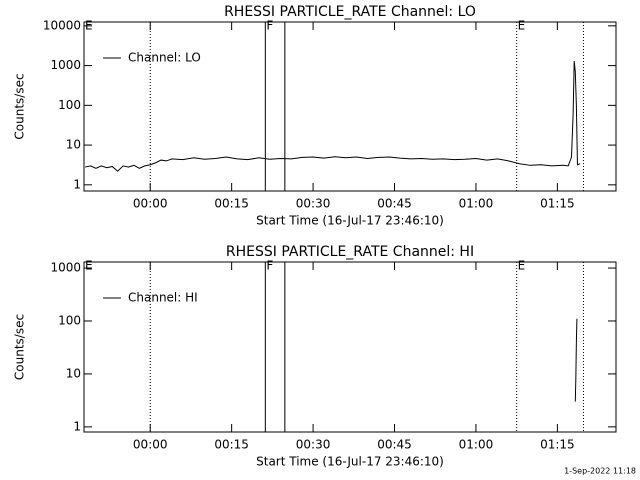  Describe the element at coordinates (576, 360) in the screenshot. I see `data-line` at that location.